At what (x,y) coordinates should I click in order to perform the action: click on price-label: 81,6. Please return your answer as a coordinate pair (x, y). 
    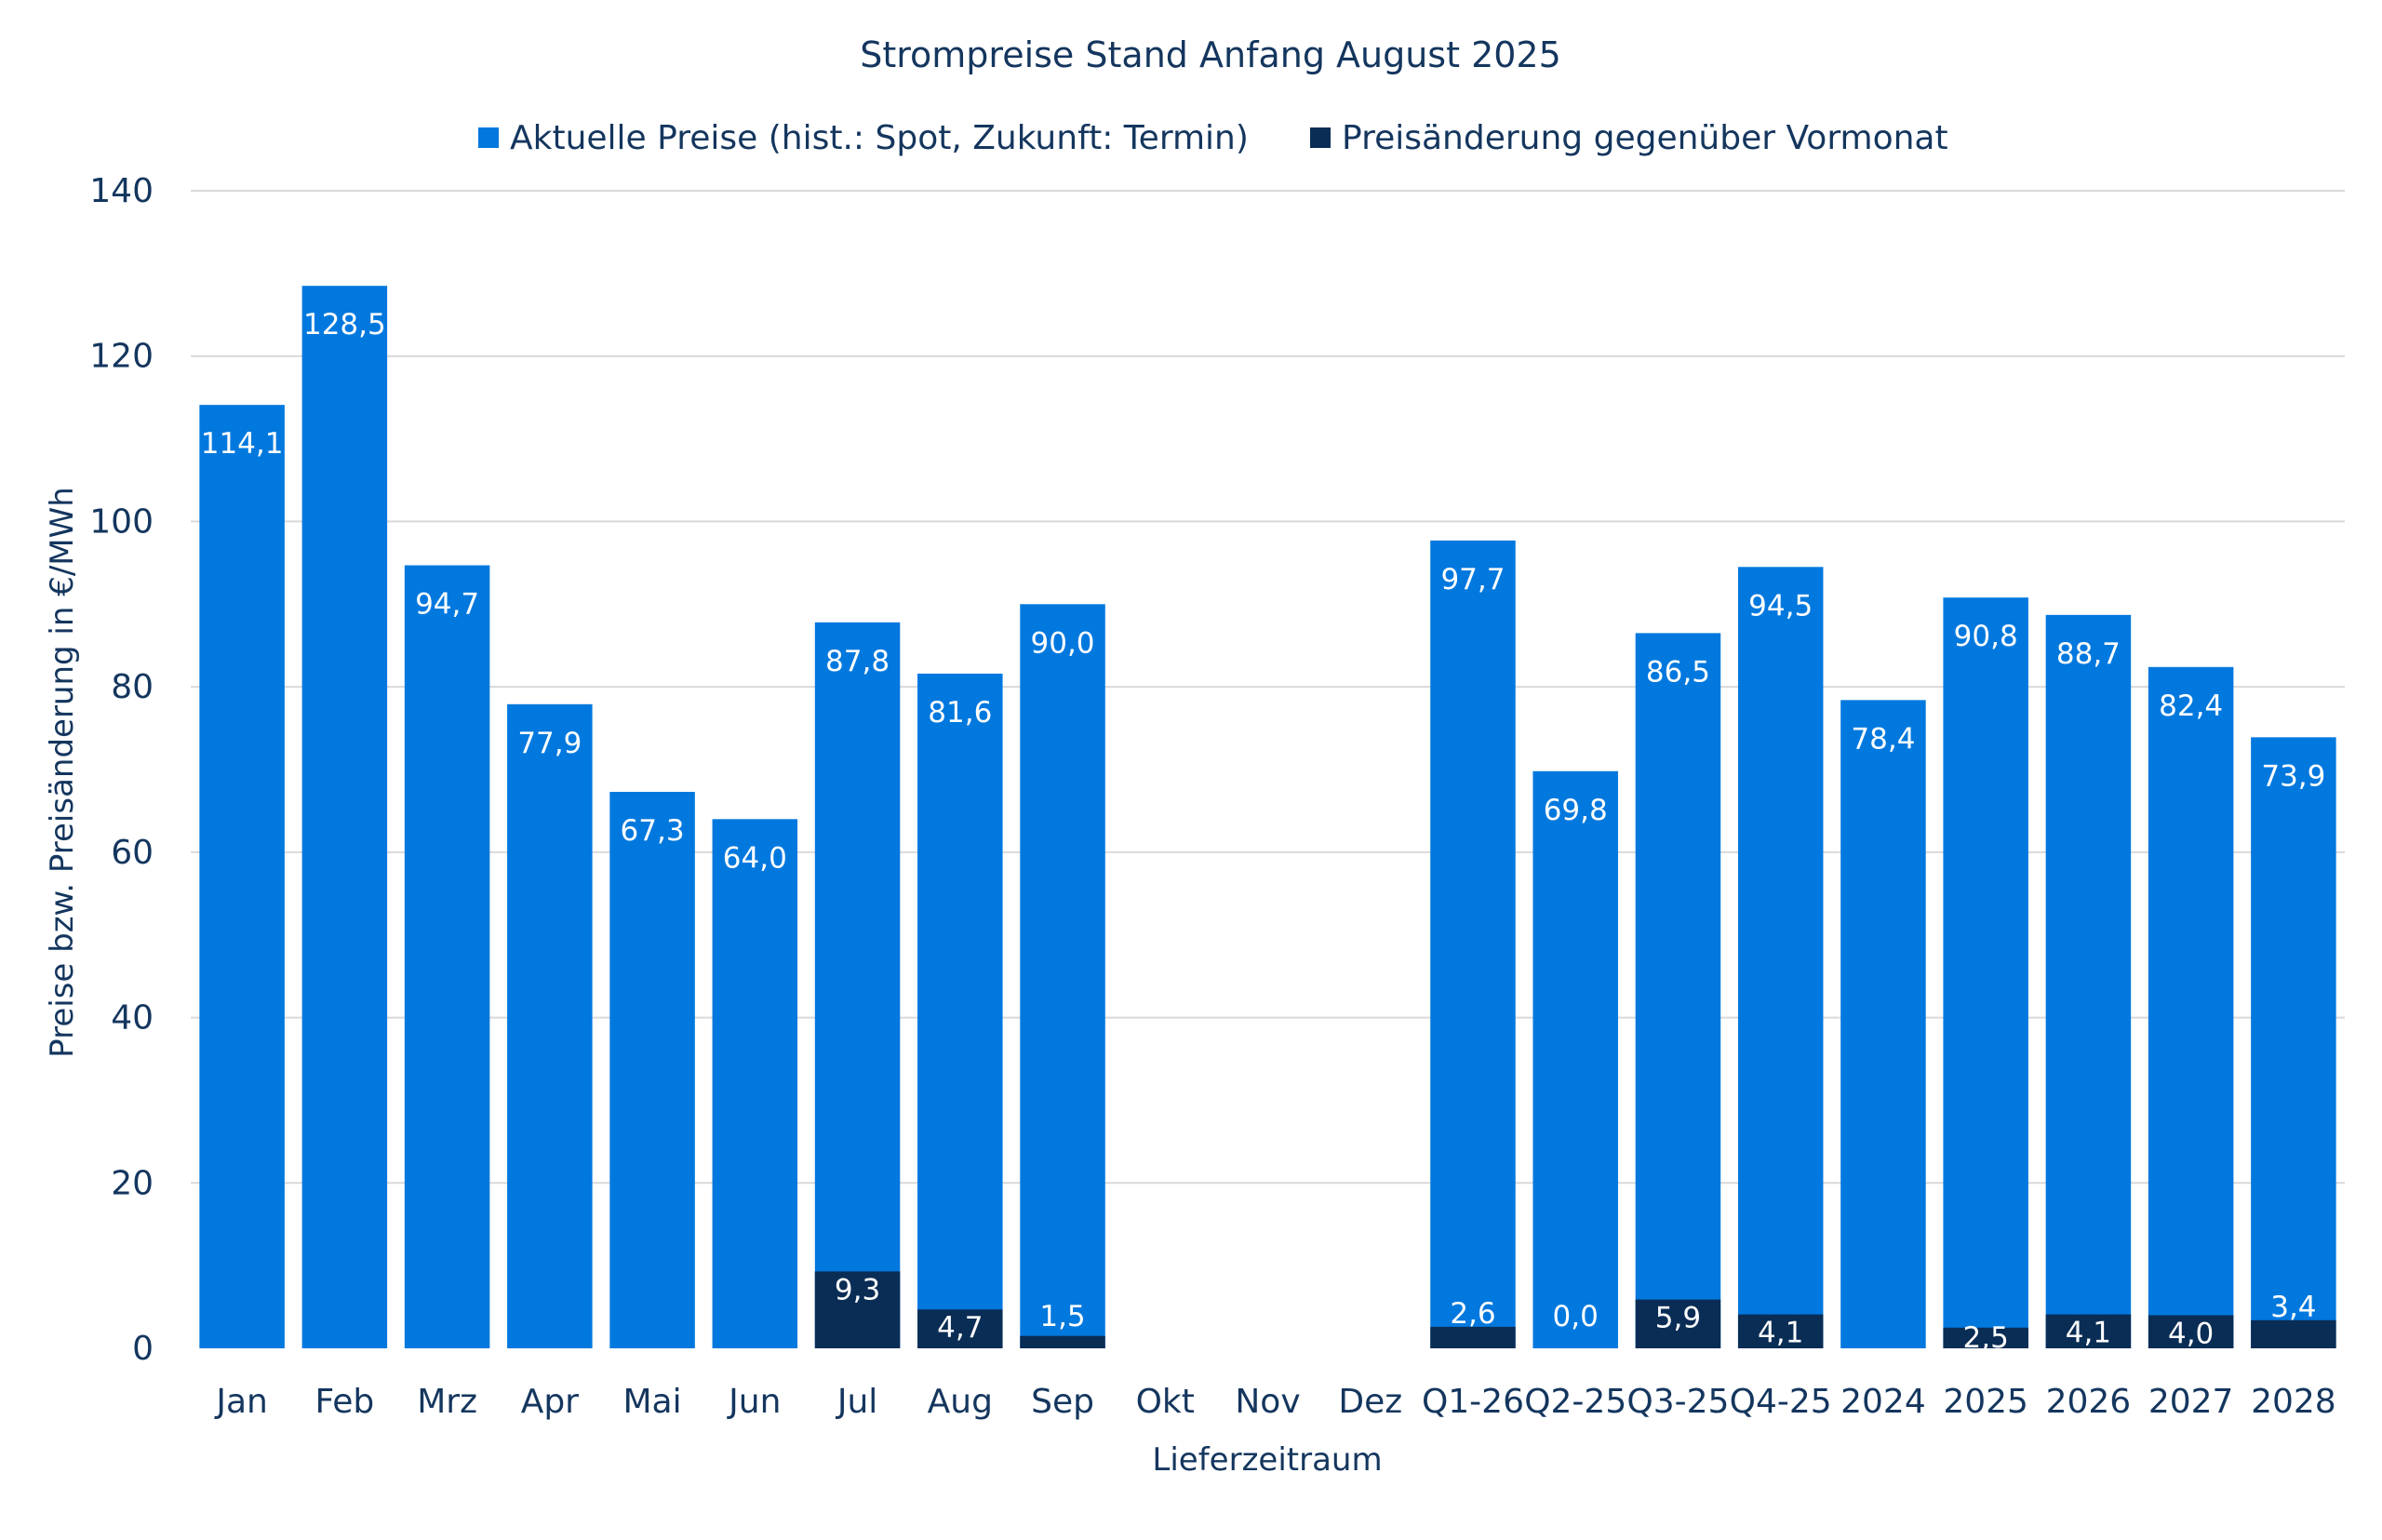
    Looking at the image, I should click on (960, 713).